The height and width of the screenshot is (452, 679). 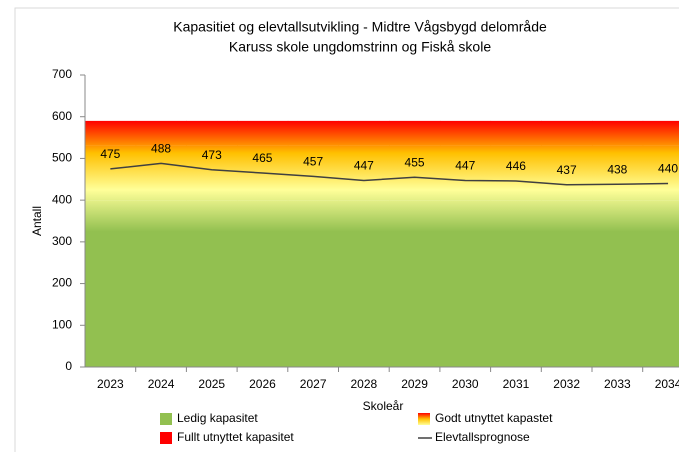 What do you see at coordinates (62, 74) in the screenshot?
I see `y-tick-label: 700` at bounding box center [62, 74].